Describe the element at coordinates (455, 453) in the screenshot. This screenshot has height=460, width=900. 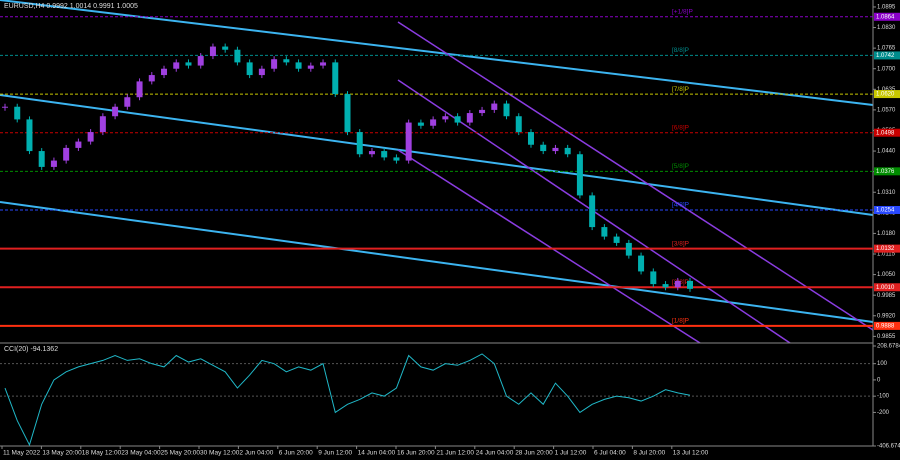
I see `x-tick-label: 21 Jun 12:00` at that location.